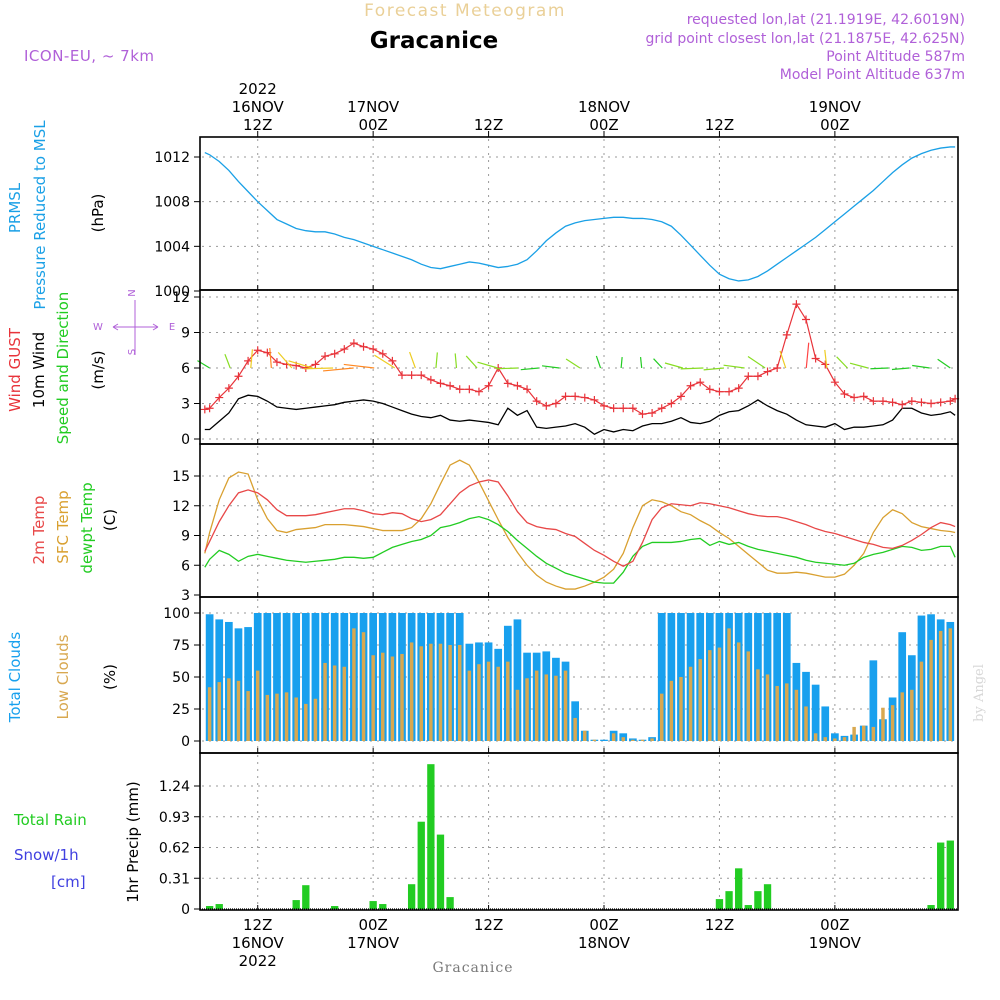 This screenshot has width=1000, height=1000. What do you see at coordinates (181, 507) in the screenshot?
I see `temp-y-tick-label: 12` at bounding box center [181, 507].